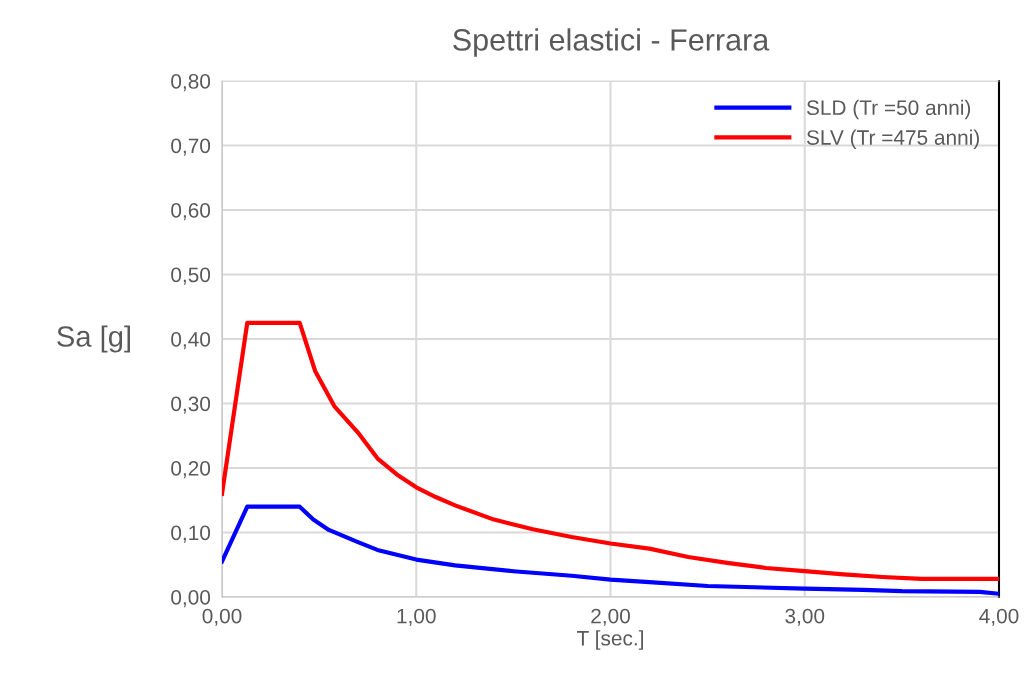  I want to click on x-tick-label: 4,00, so click(999, 617).